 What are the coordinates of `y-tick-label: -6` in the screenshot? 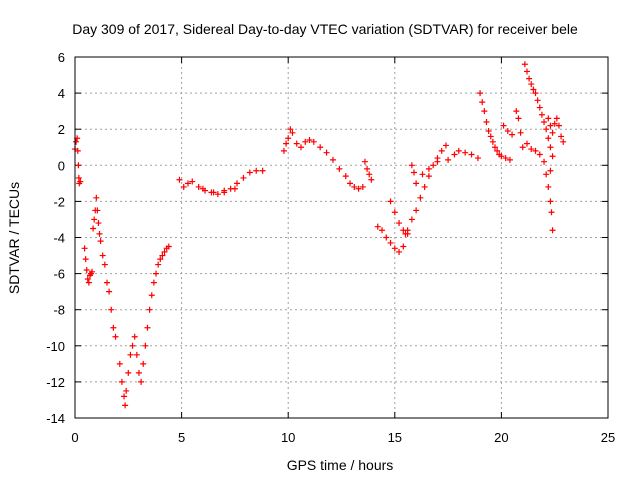 It's located at (59, 274).